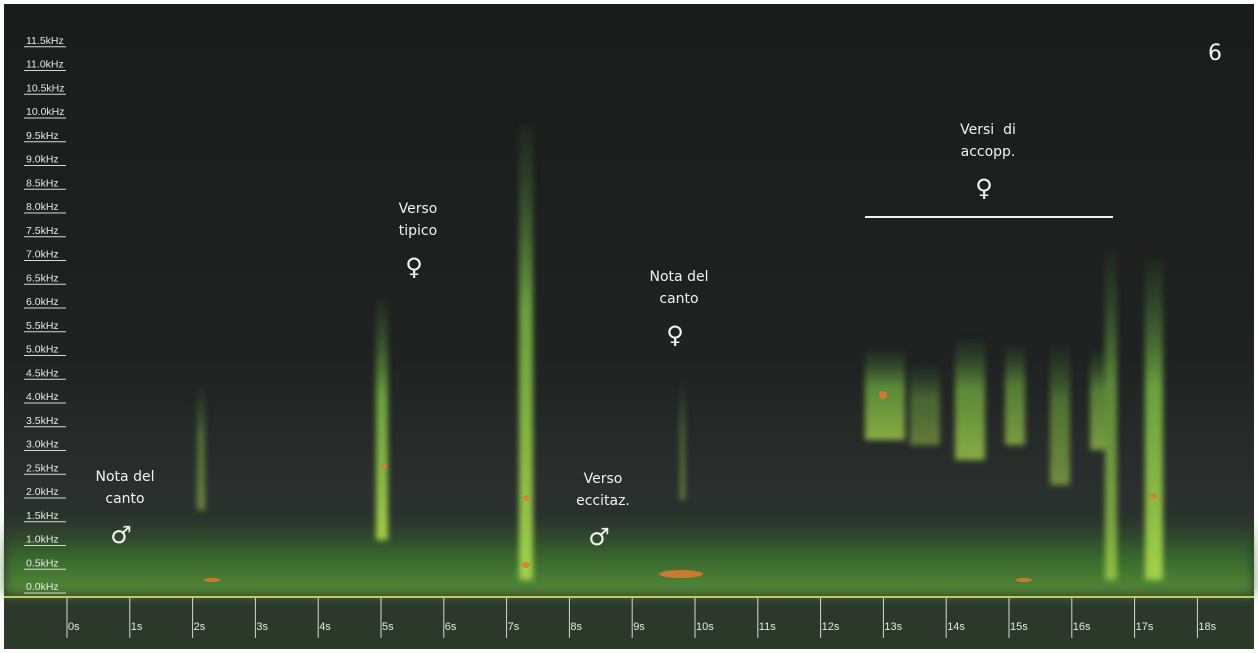 The height and width of the screenshot is (653, 1258). I want to click on annotation-text: eccitaz., so click(603, 501).